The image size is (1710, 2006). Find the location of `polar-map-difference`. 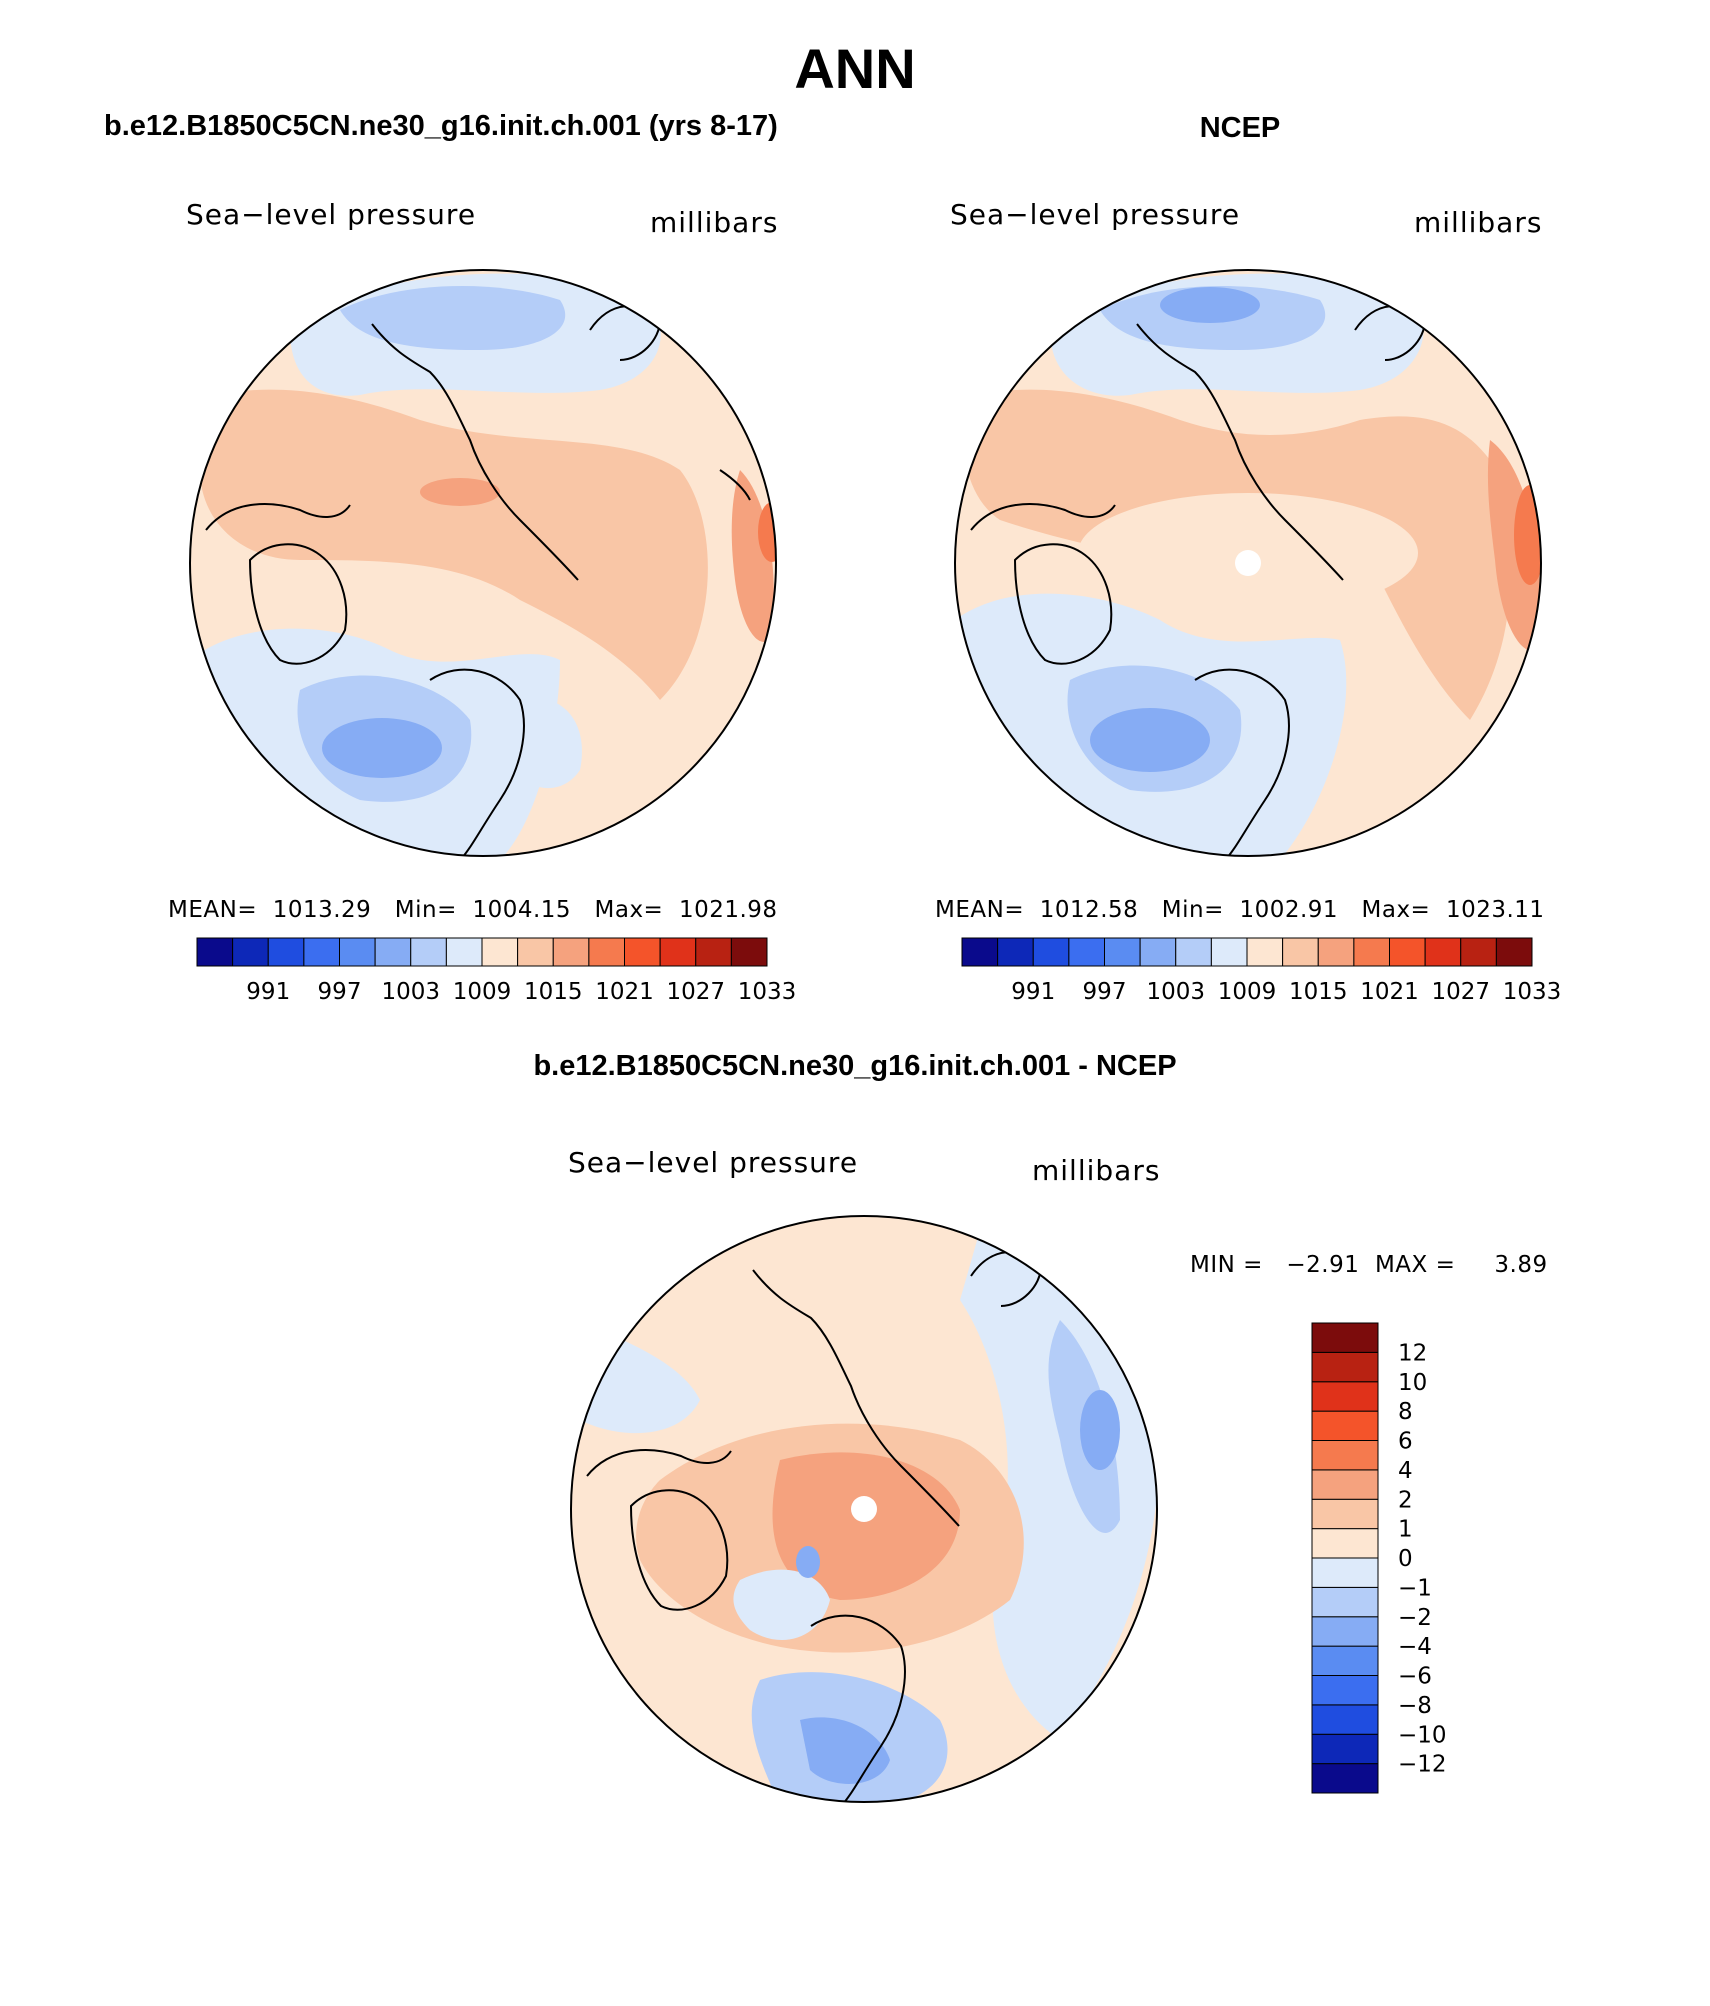

polar-map-difference is located at coordinates (864, 1509).